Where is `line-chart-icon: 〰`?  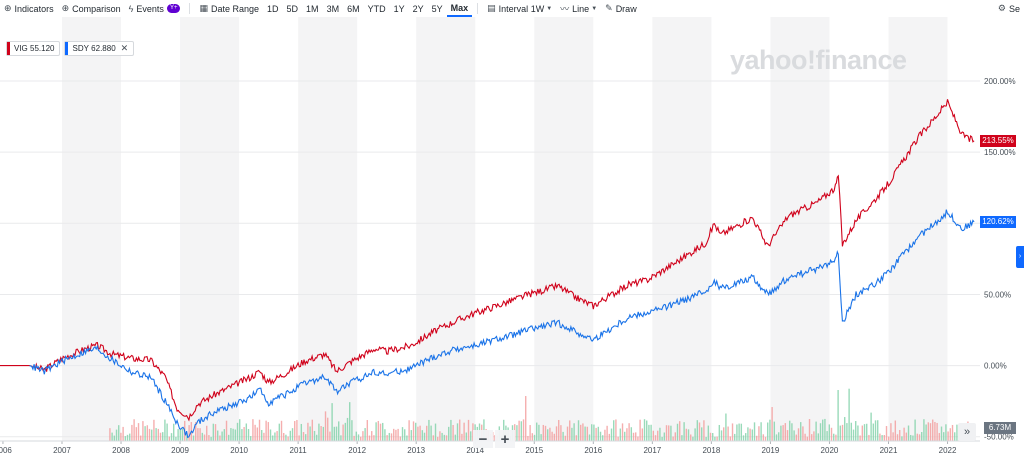 line-chart-icon: 〰 is located at coordinates (565, 9).